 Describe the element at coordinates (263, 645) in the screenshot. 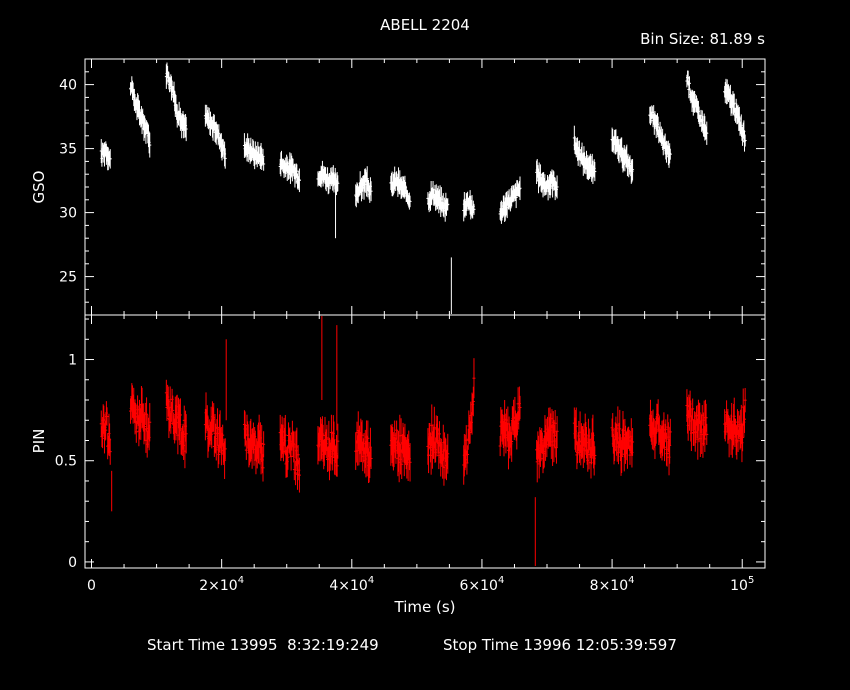

I see `start-time: Start Time 13995 8:32:19:249` at that location.